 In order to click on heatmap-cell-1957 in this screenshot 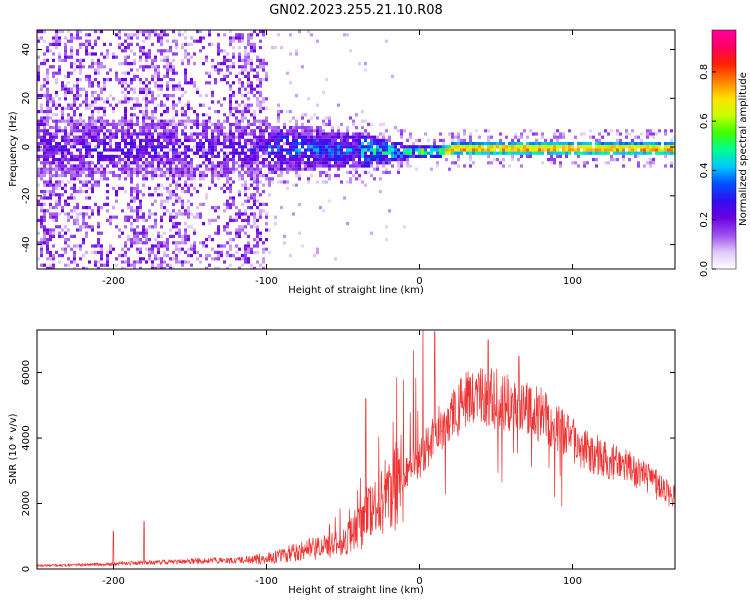, I will do `click(197, 127)`.